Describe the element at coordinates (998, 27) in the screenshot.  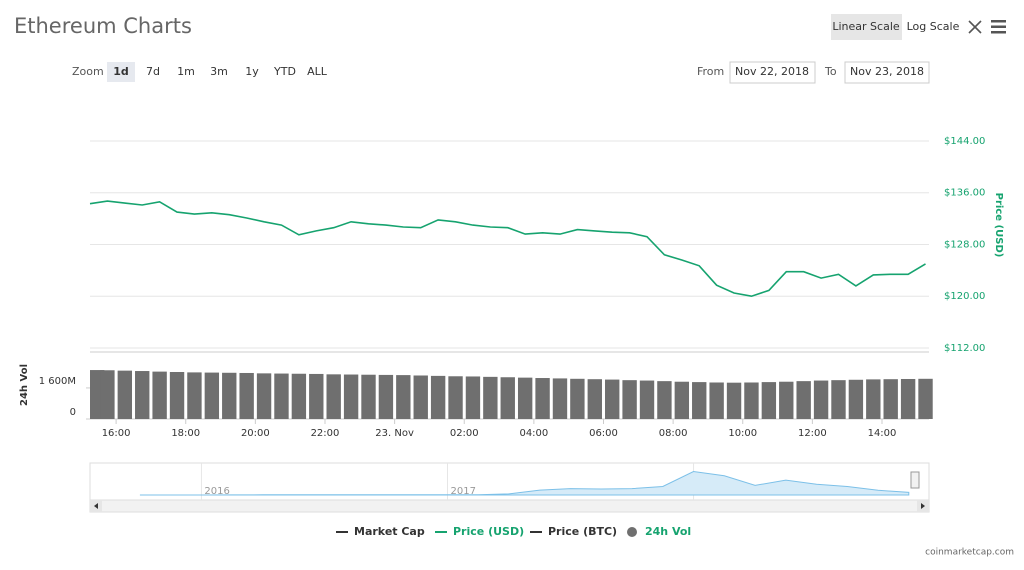
I see `menu-icon` at that location.